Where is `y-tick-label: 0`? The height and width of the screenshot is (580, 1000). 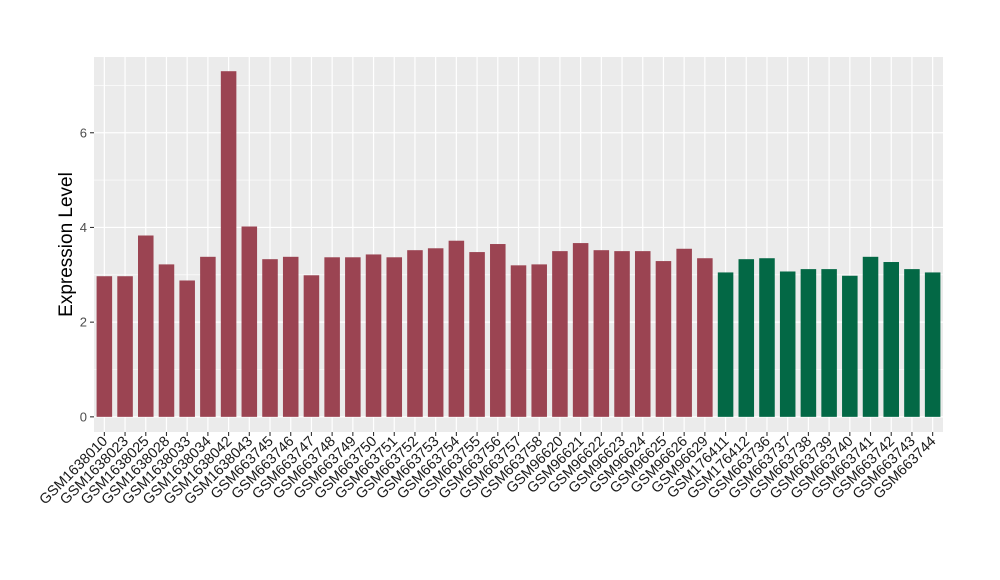
y-tick-label: 0 is located at coordinates (83, 416).